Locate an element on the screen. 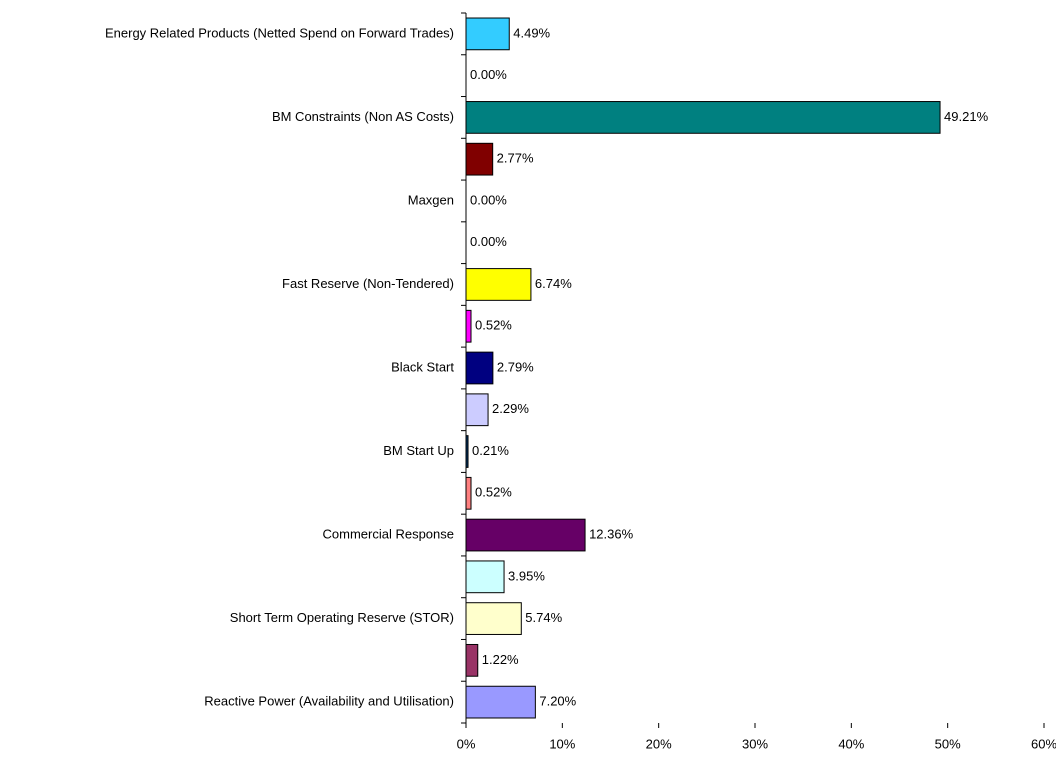 The height and width of the screenshot is (761, 1056). x-tick-label: 50% is located at coordinates (948, 743).